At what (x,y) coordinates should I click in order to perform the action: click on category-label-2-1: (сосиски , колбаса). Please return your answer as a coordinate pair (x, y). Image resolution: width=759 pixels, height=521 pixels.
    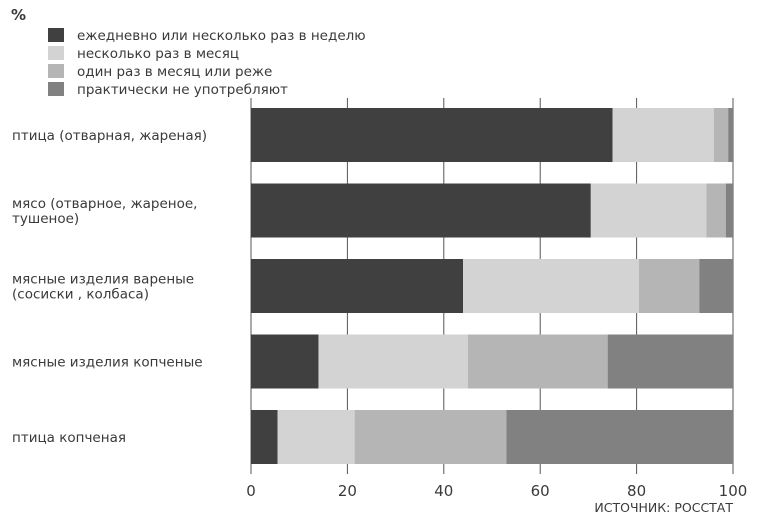
    Looking at the image, I should click on (80, 295).